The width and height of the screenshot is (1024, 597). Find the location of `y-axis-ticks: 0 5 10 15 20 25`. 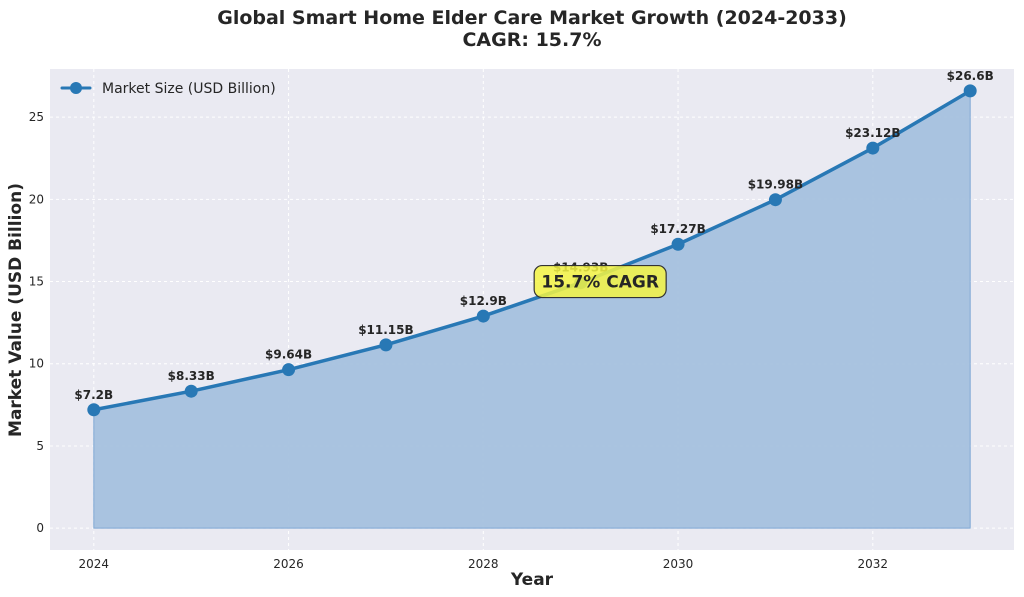

y-axis-ticks: 0 5 10 15 20 25 is located at coordinates (36, 322).